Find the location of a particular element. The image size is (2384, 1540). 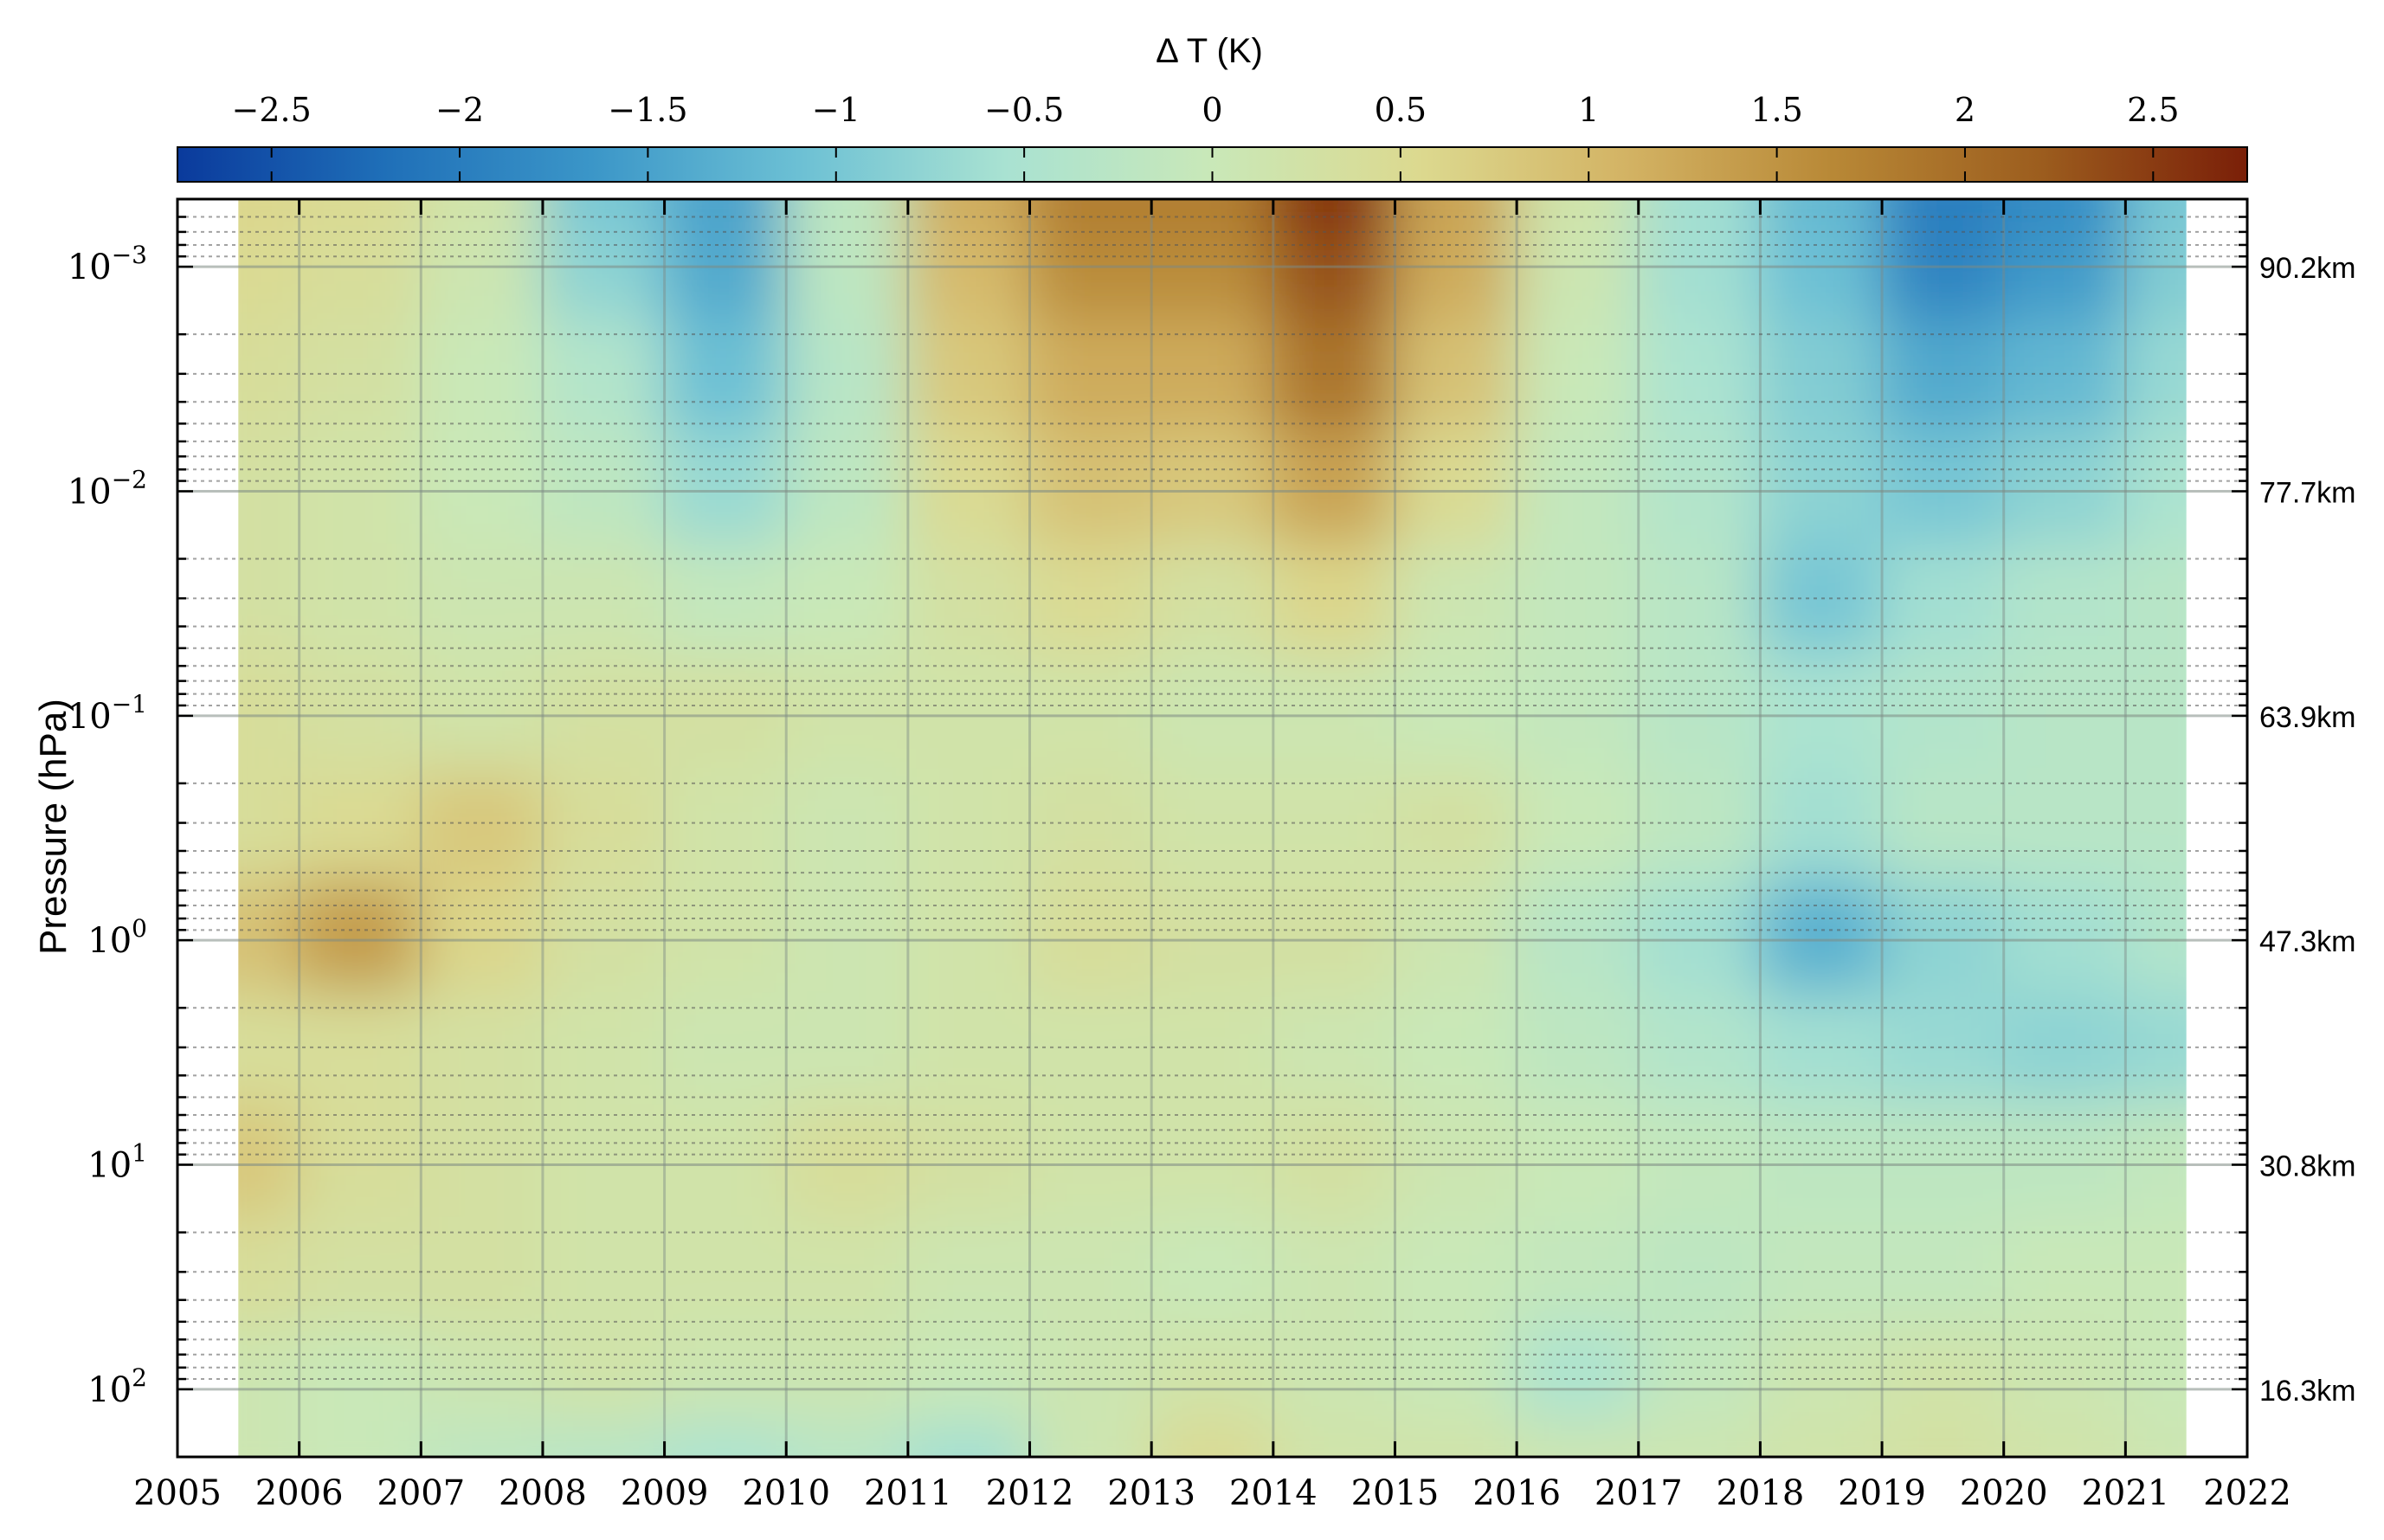

x-tick-label: 2016 is located at coordinates (1516, 1493).